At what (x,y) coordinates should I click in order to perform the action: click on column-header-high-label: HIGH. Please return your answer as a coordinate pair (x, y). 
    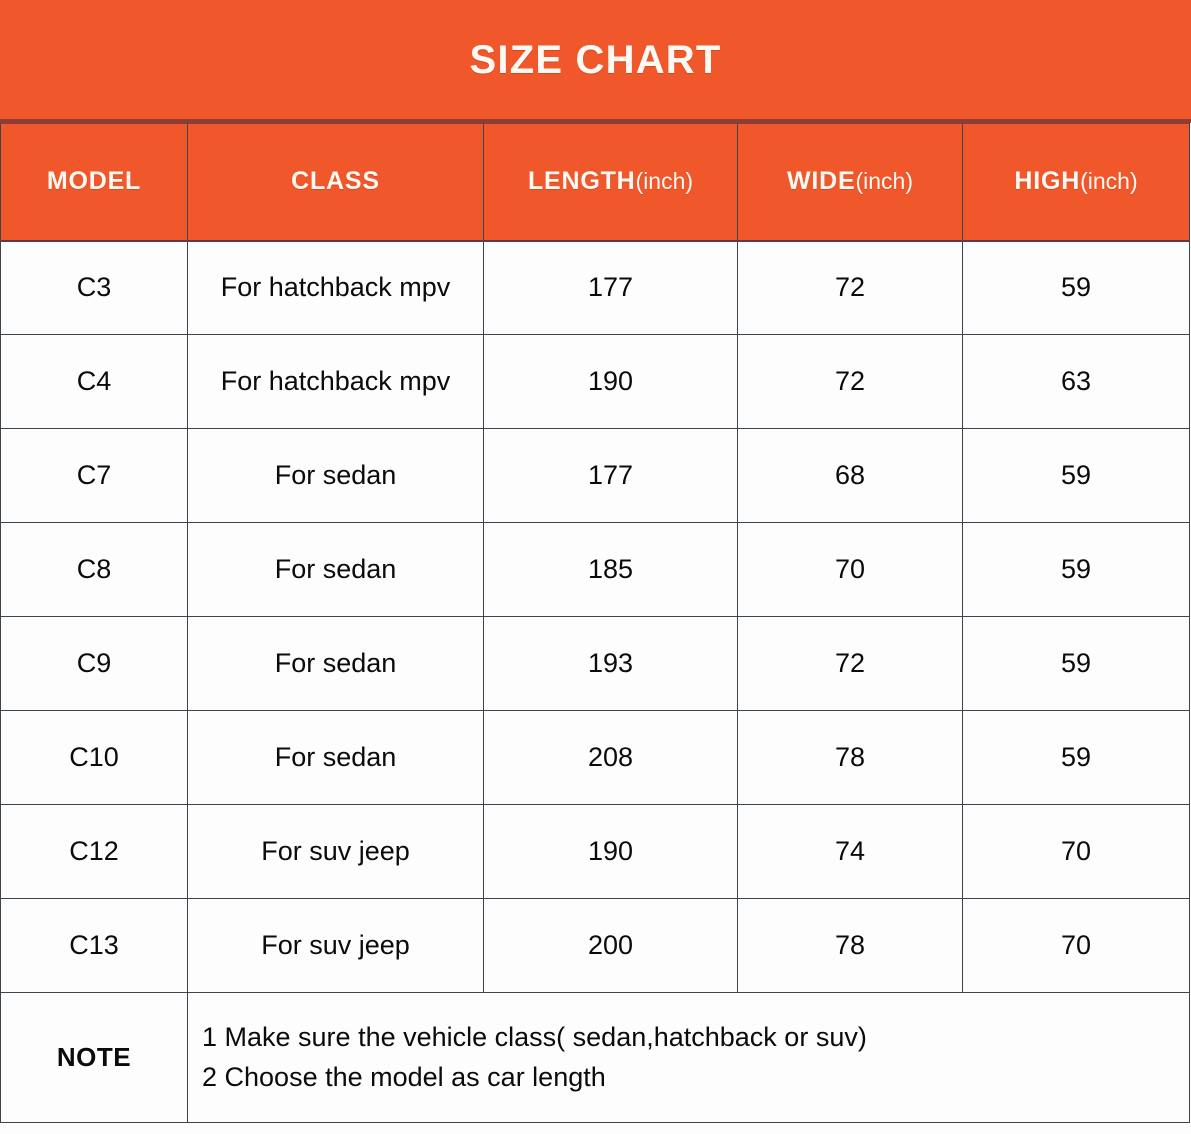
    Looking at the image, I should click on (1047, 181).